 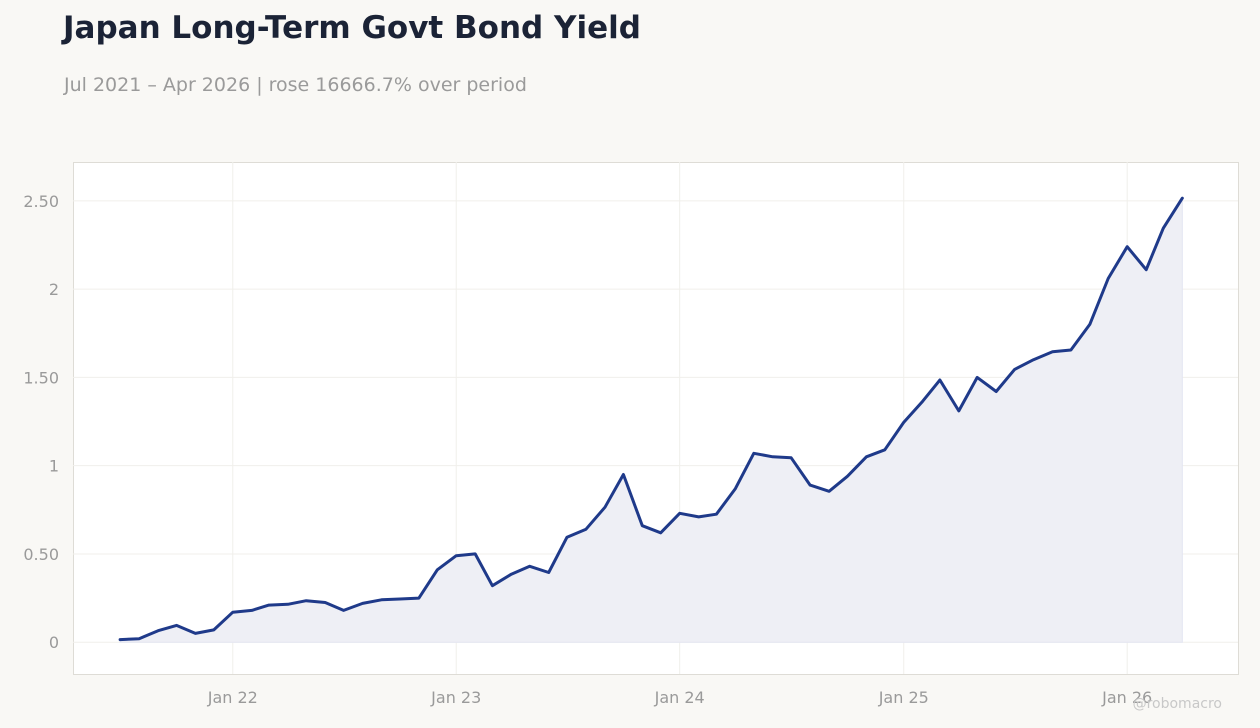 I want to click on x-axis: Jan 22 Jan 23 Jan 24 Jan 25 Jan 26, so click(x=680, y=697).